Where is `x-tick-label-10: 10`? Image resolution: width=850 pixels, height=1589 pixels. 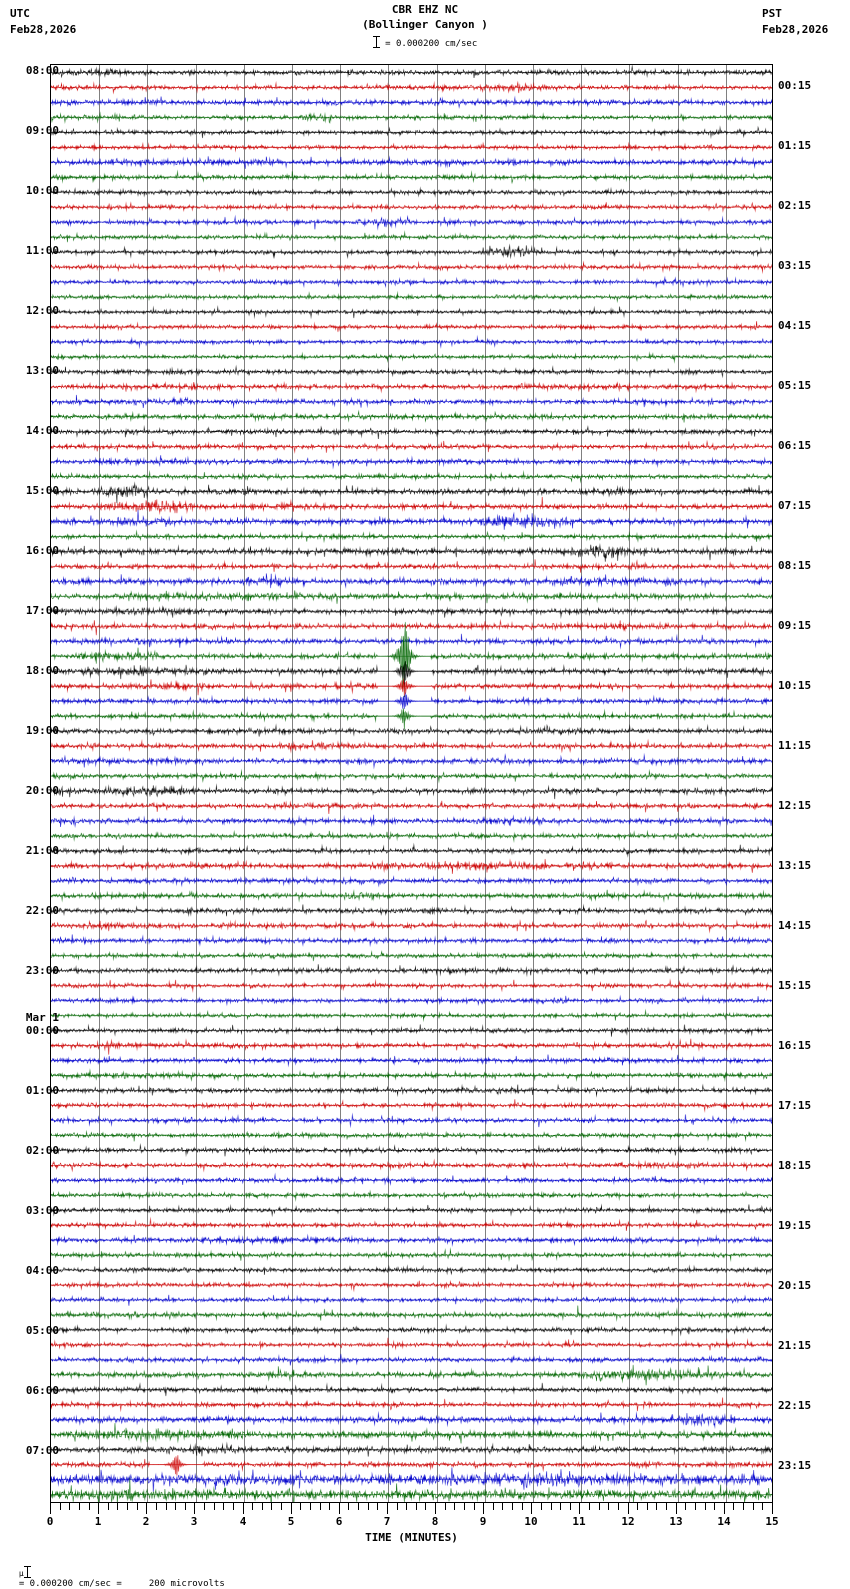
x-tick-label-10: 10 is located at coordinates (531, 1521).